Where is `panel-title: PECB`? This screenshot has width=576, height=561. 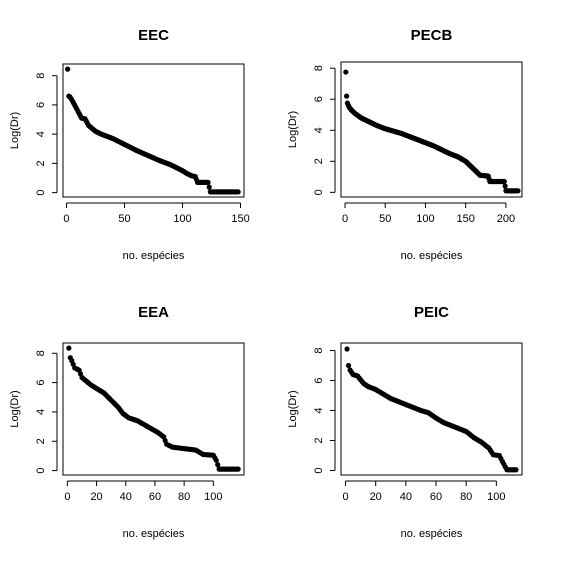 panel-title: PECB is located at coordinates (432, 35).